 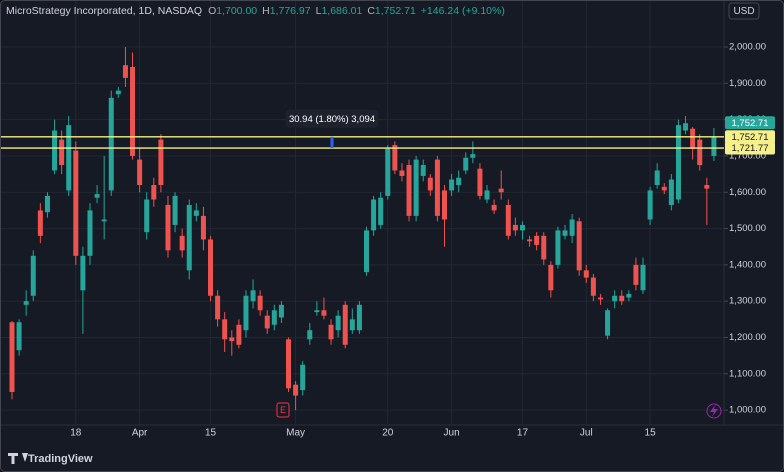 I want to click on y-tick-label: 1,200.00, so click(x=747, y=337).